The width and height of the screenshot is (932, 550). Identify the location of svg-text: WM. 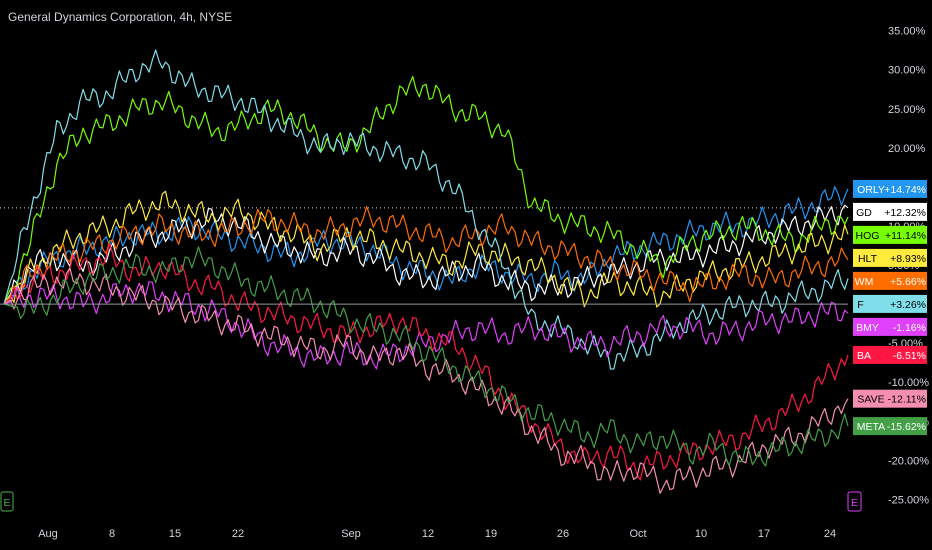
(864, 282).